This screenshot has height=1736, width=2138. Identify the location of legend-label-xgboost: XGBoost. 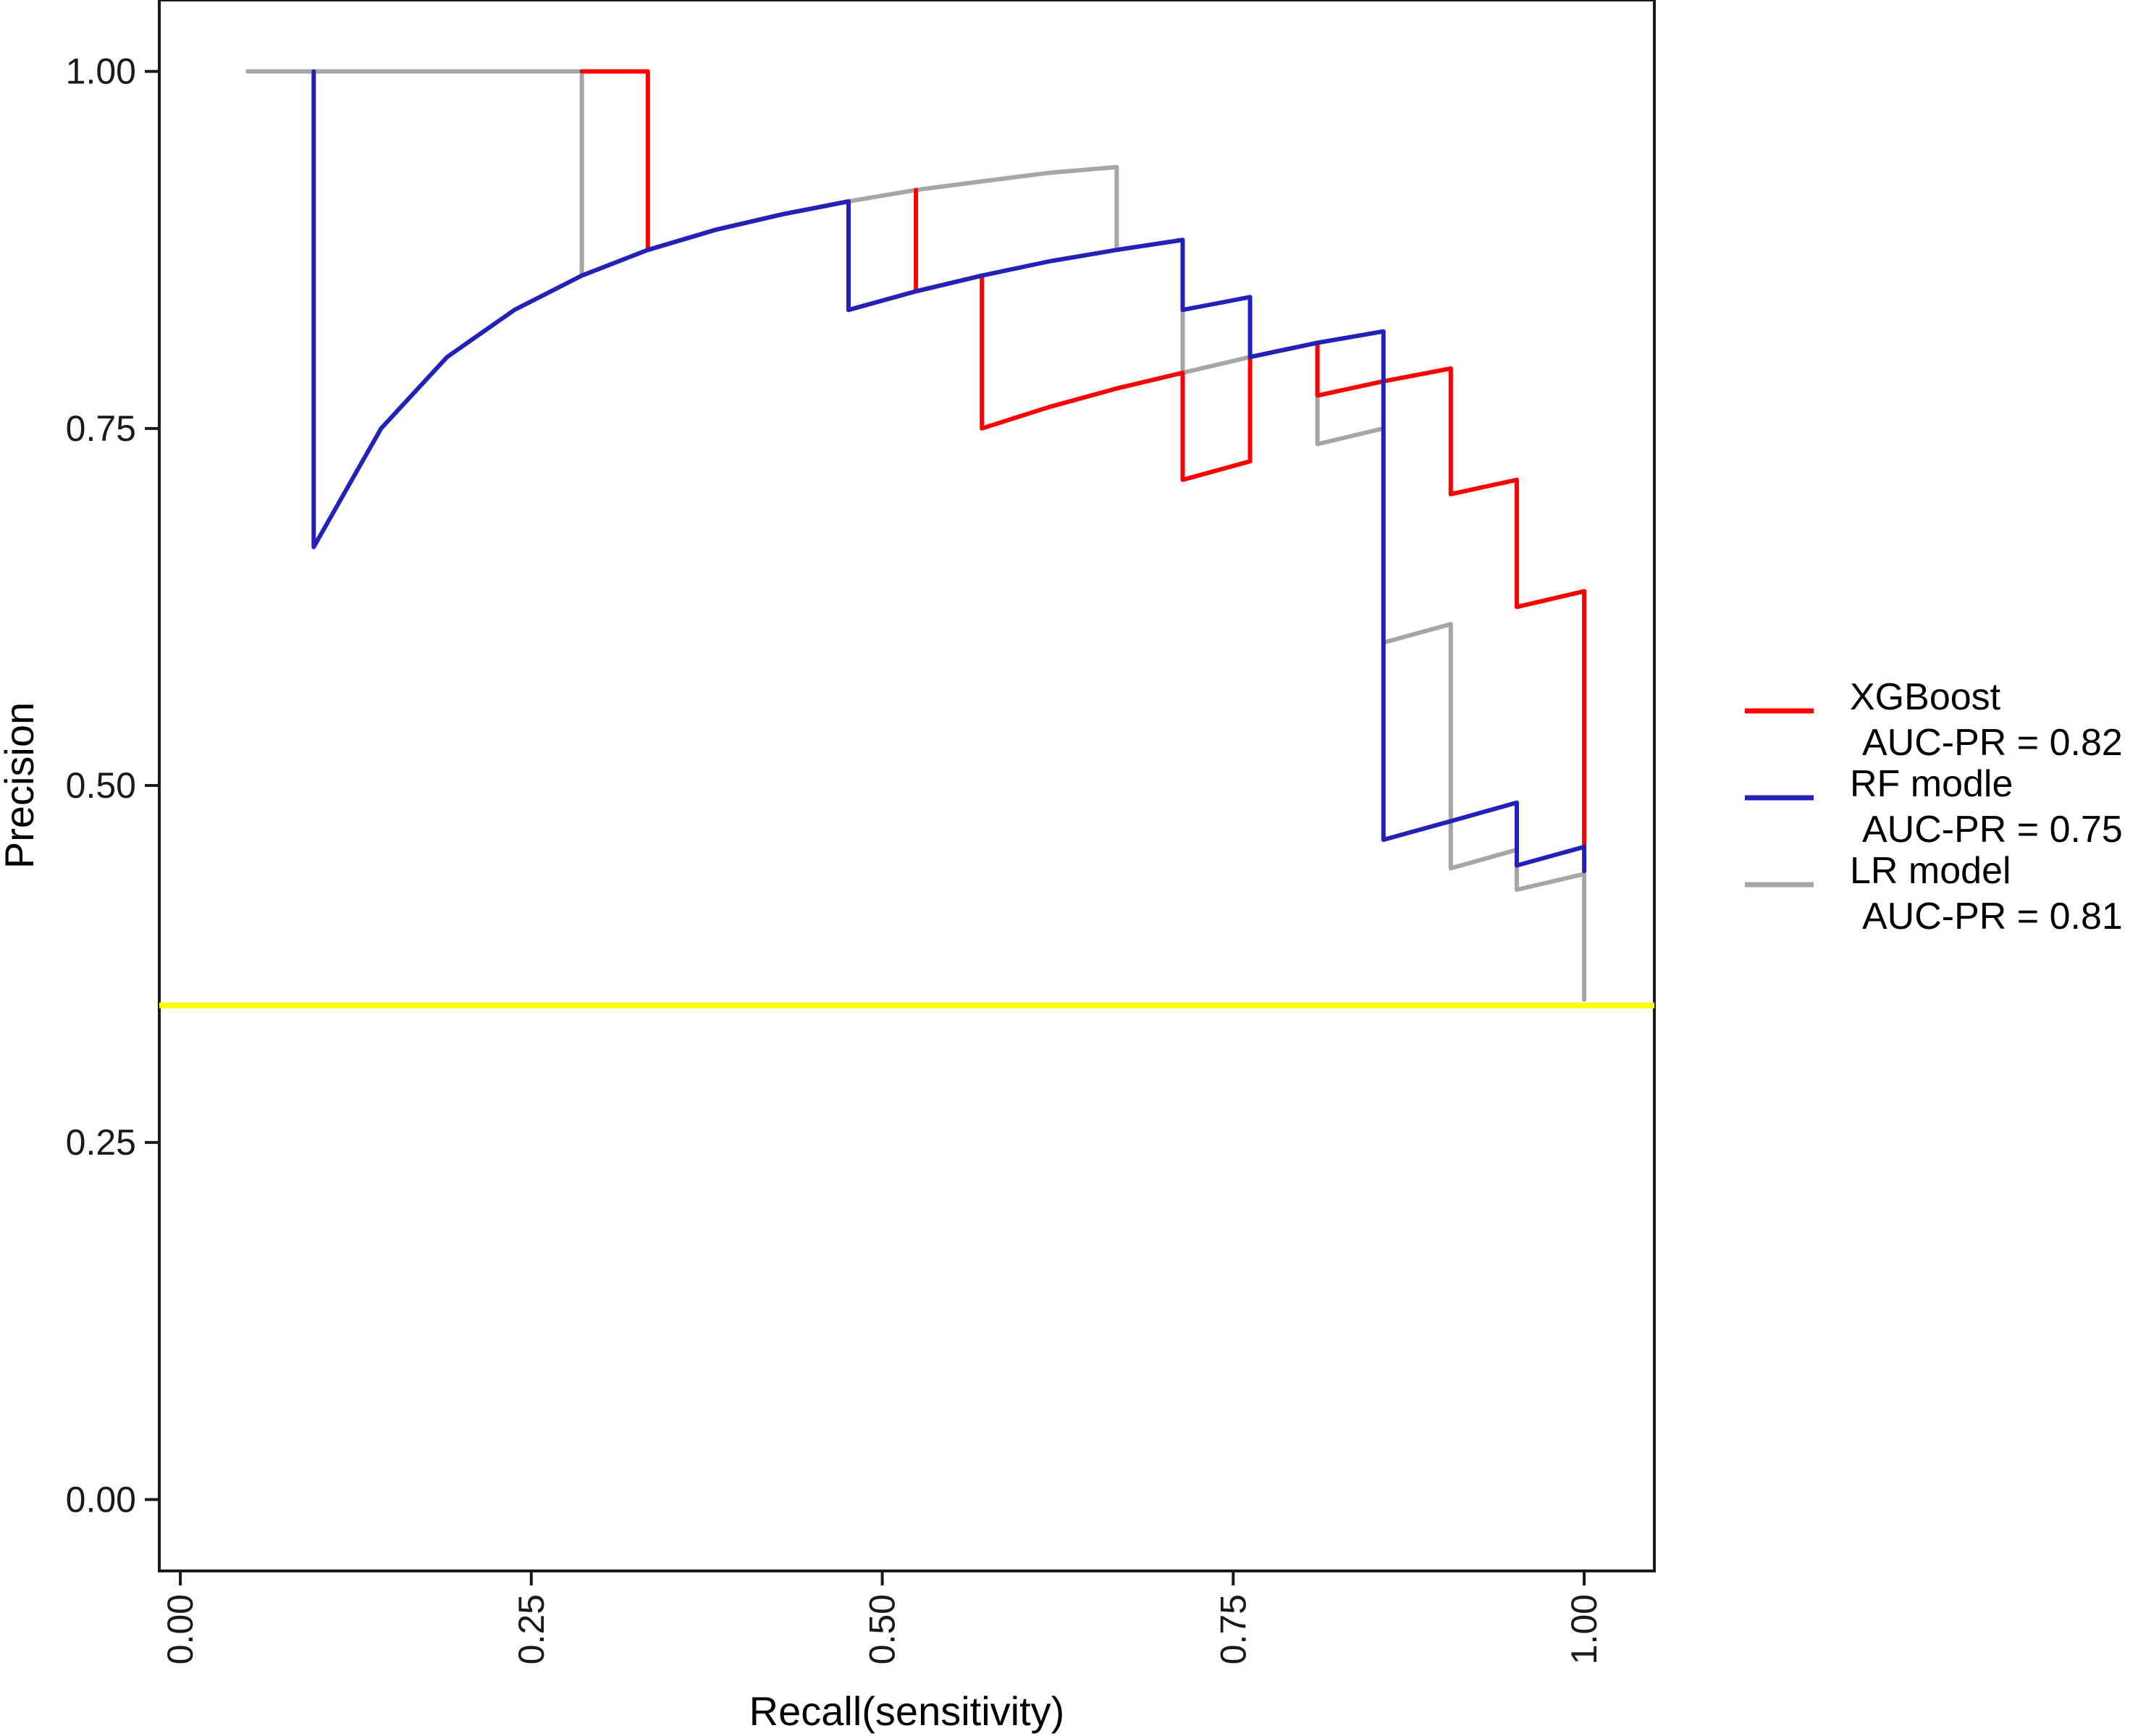
(1925, 697).